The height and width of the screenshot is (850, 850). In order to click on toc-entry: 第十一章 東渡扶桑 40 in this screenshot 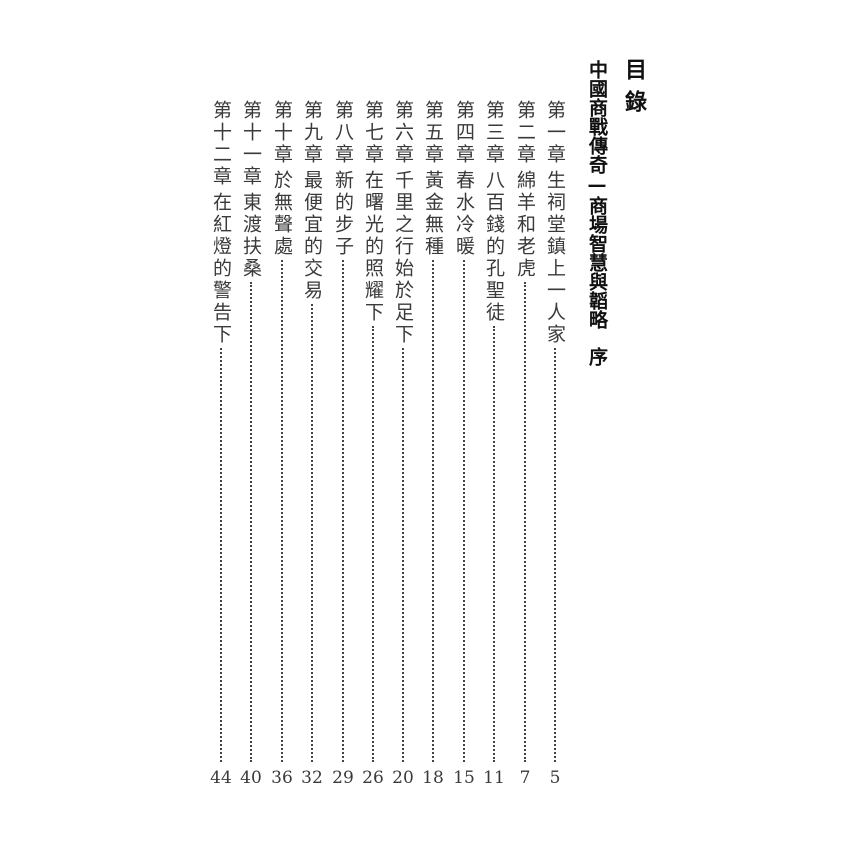, I will do `click(251, 445)`.